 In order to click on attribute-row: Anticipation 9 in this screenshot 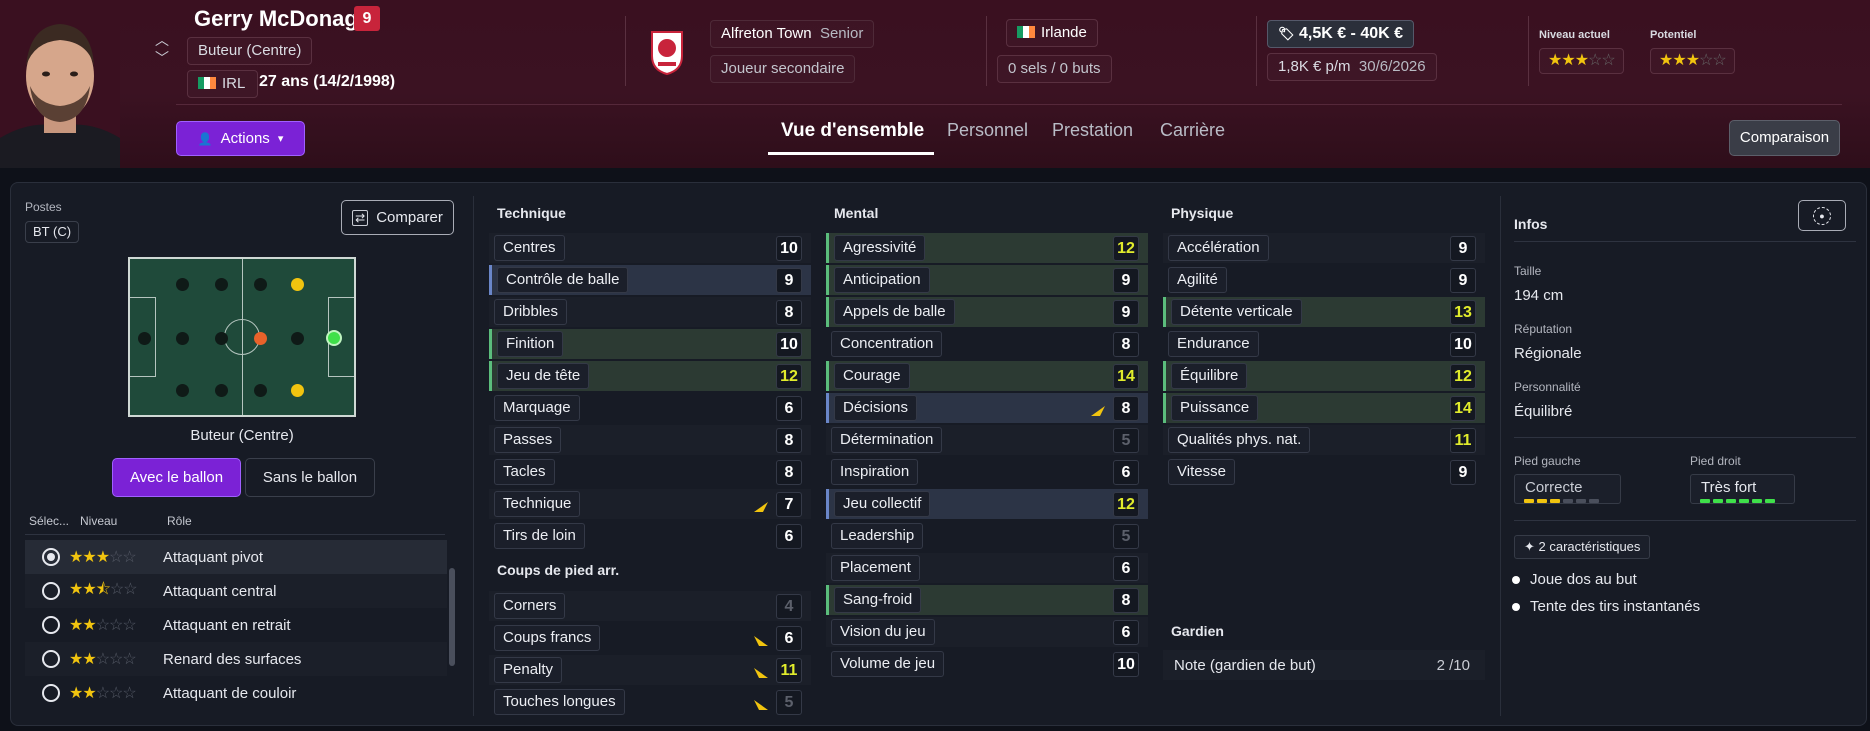, I will do `click(987, 280)`.